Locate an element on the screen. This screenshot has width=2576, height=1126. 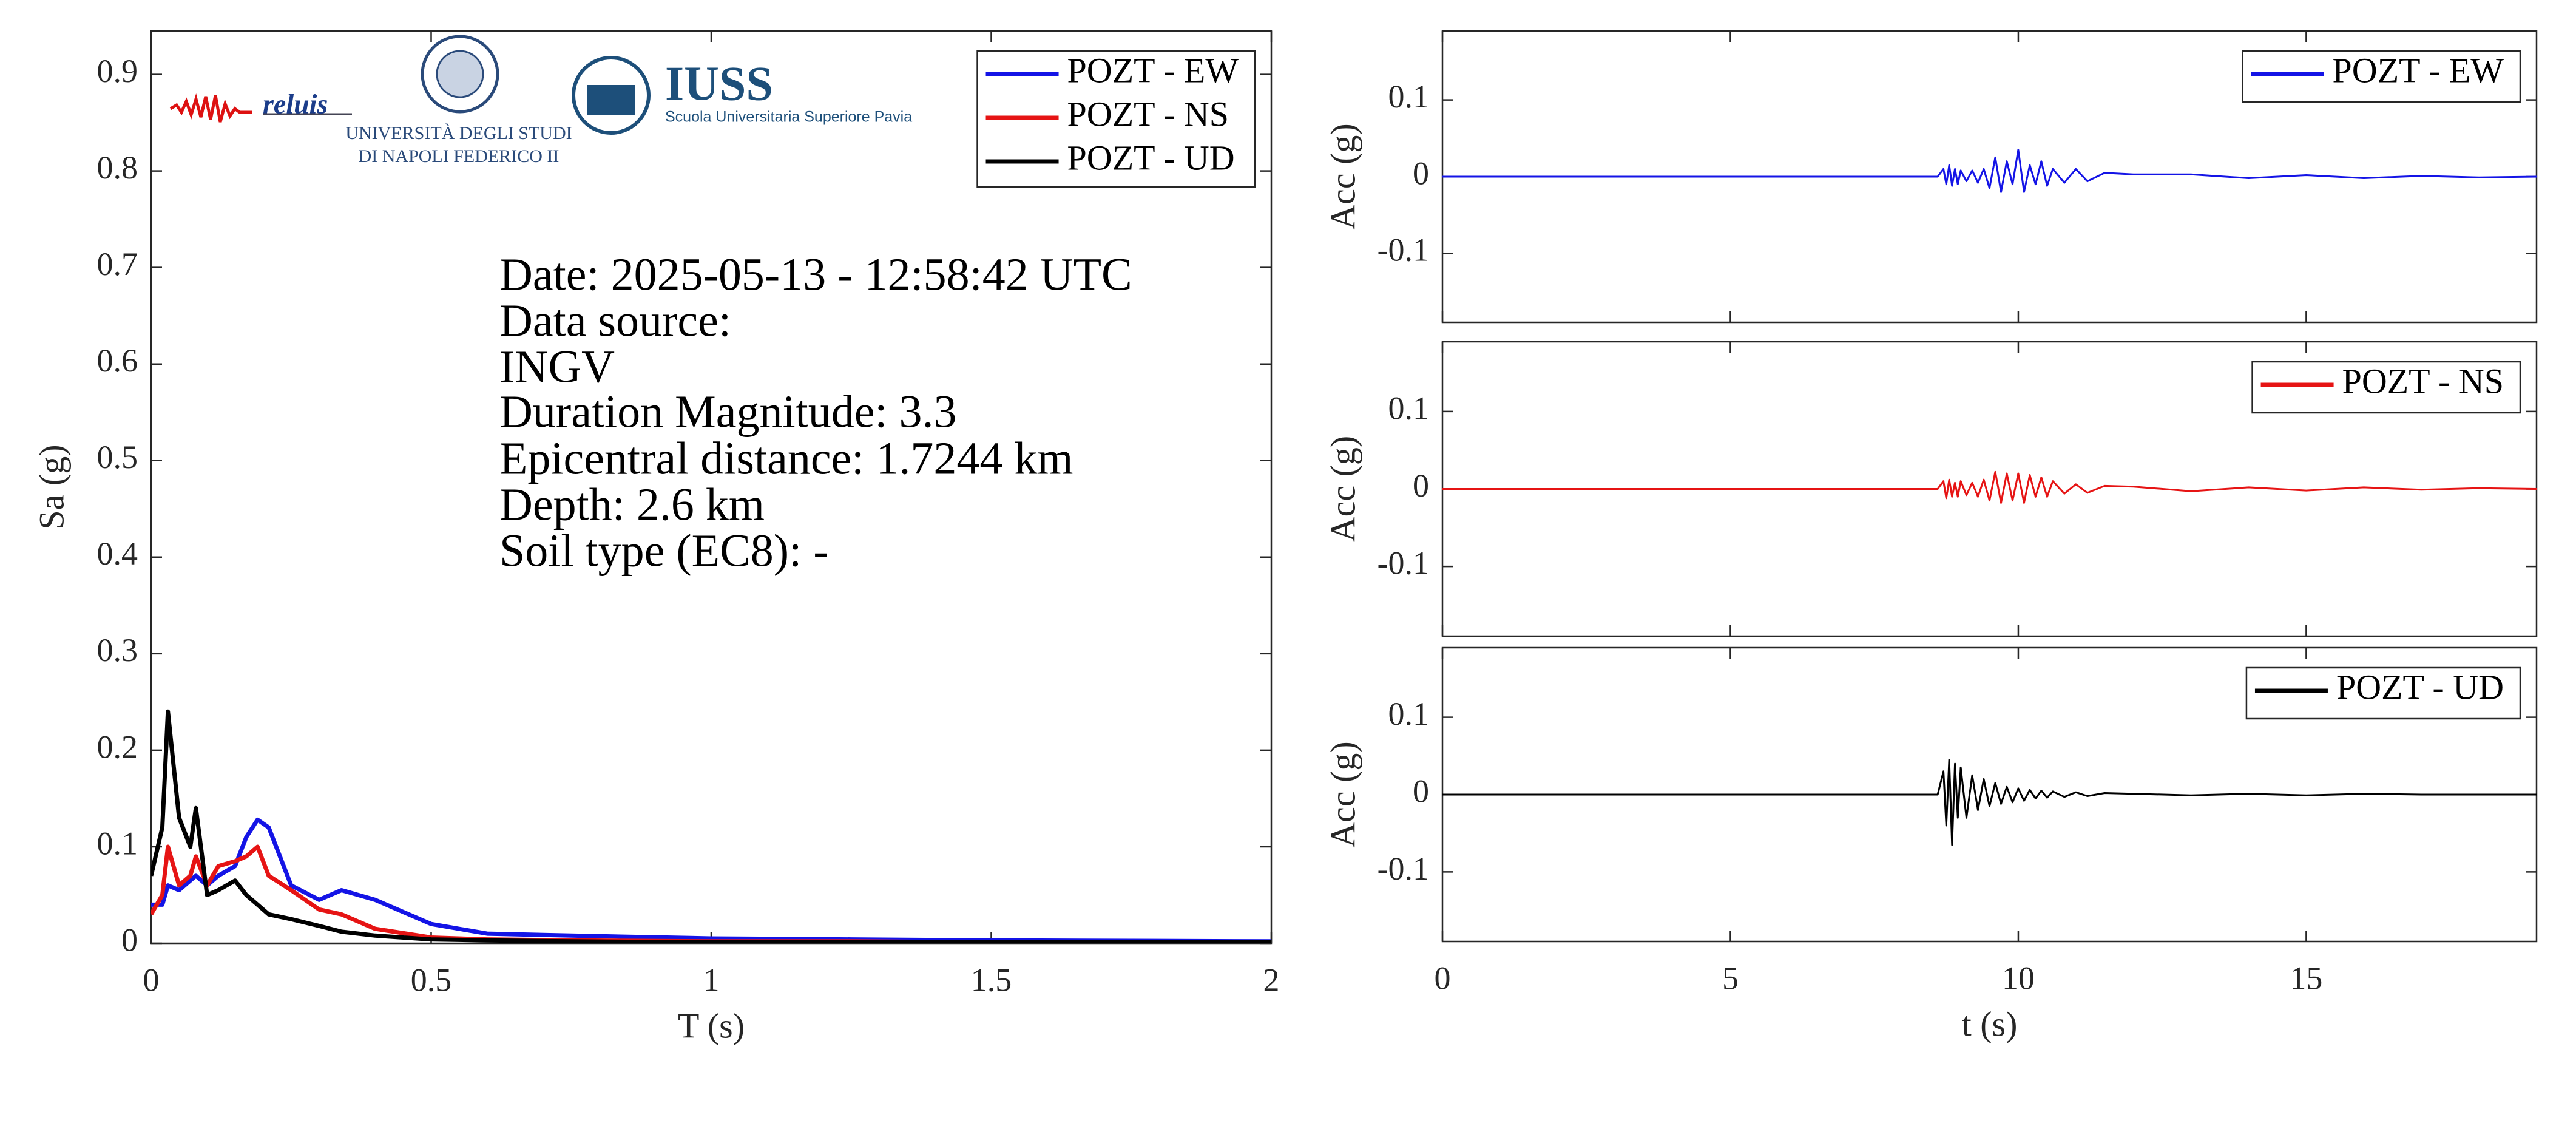
legend: POZT - NS is located at coordinates (2386, 387).